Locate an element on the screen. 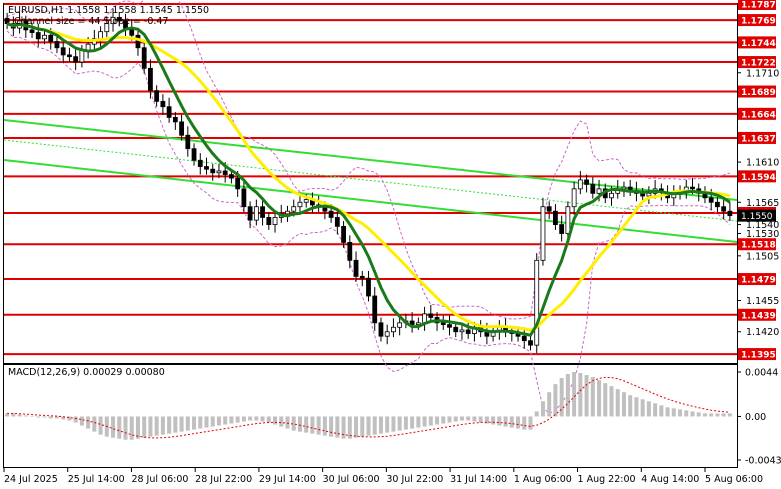  price-tick-label: 1.1565 is located at coordinates (762, 203).